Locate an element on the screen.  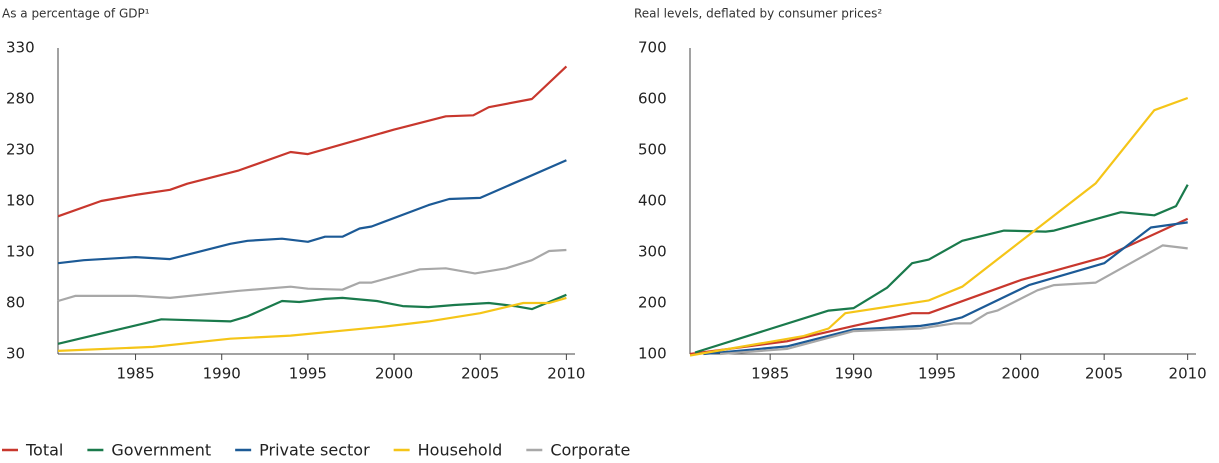
legend-label: Total is located at coordinates (44, 450).